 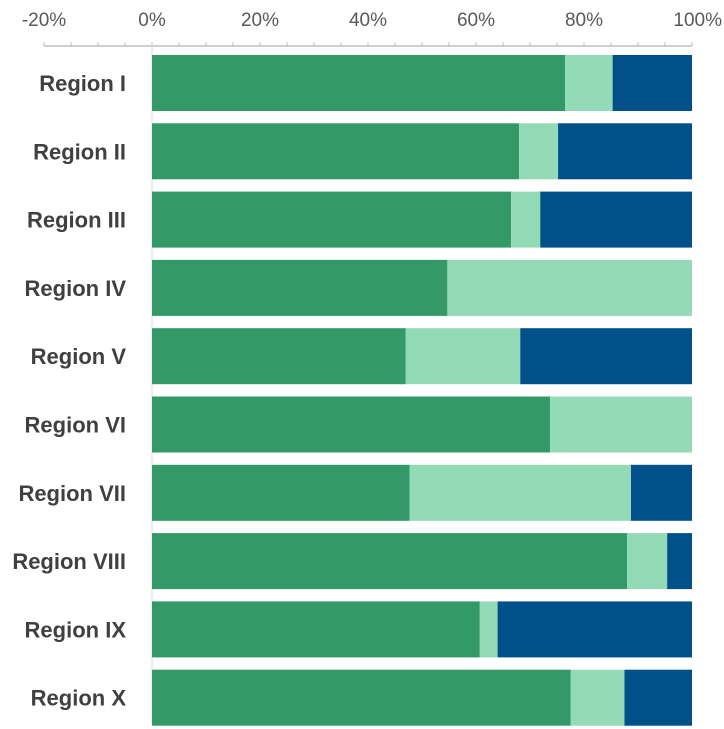 I want to click on category-label: Region VIII, so click(x=69, y=561).